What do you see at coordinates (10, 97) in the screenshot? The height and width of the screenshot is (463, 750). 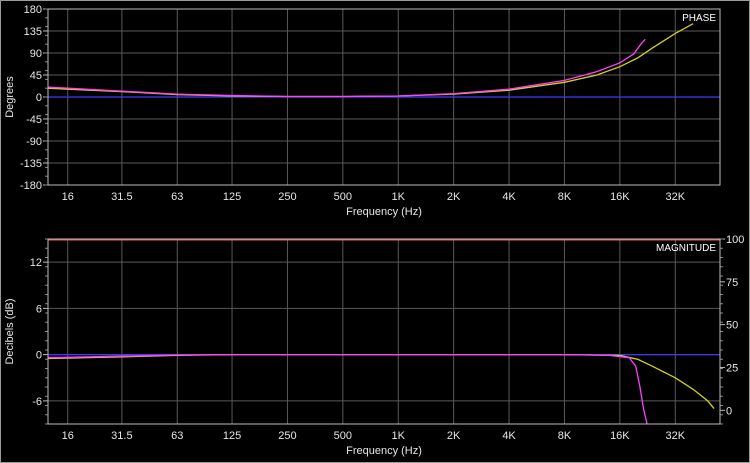 I see `y-axis-label: Degrees` at bounding box center [10, 97].